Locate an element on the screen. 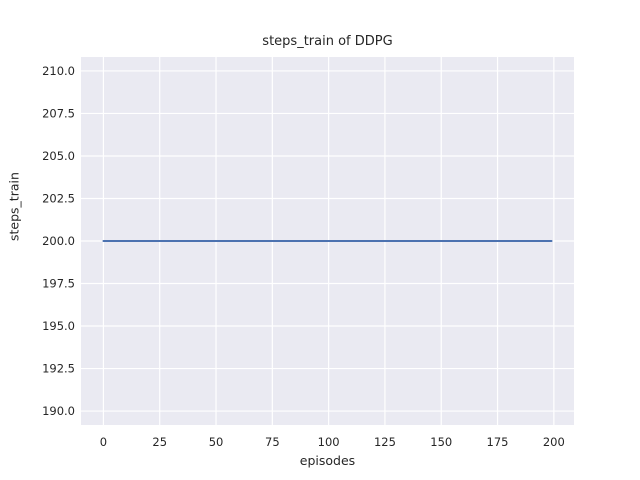 The image size is (640, 480). x-tick-label: 0 is located at coordinates (103, 442).